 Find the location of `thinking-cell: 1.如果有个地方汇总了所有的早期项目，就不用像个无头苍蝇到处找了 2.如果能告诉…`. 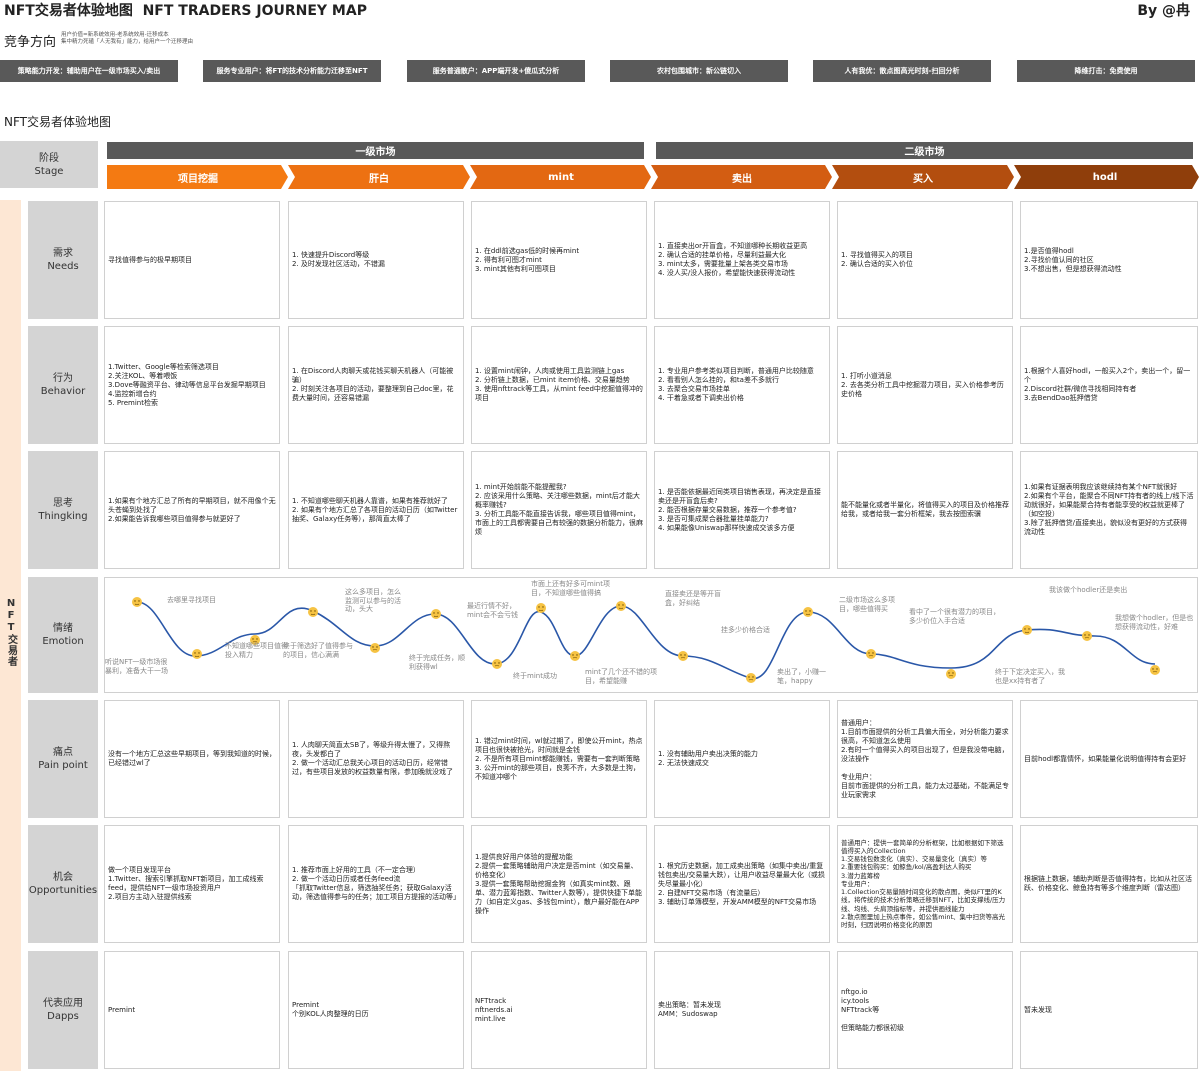

thinking-cell: 1.如果有个地方汇总了所有的早期项目，就不用像个无头苍蝇到处找了 2.如果能告诉… is located at coordinates (192, 510).